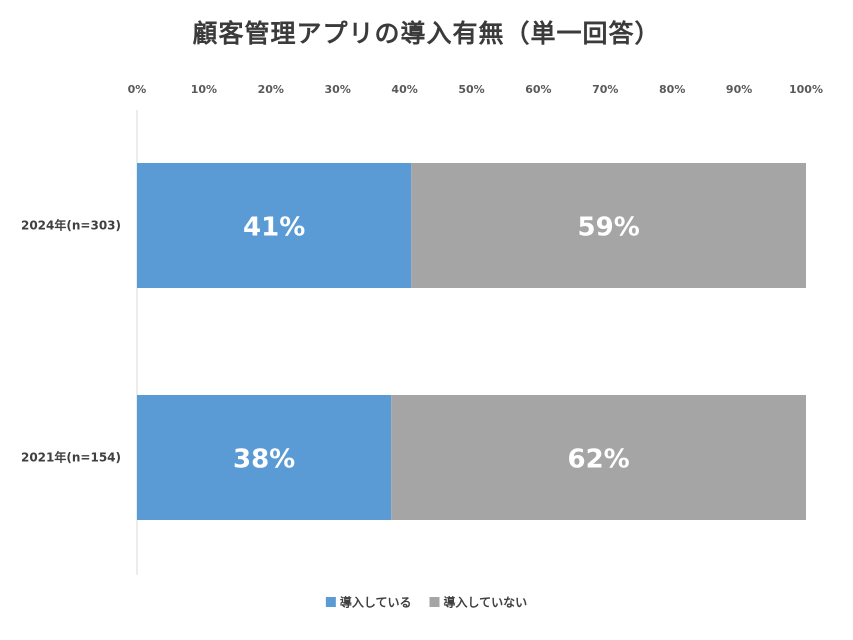 The image size is (853, 640). Describe the element at coordinates (71, 225) in the screenshot. I see `category-label: 2024年(n=303)` at that location.